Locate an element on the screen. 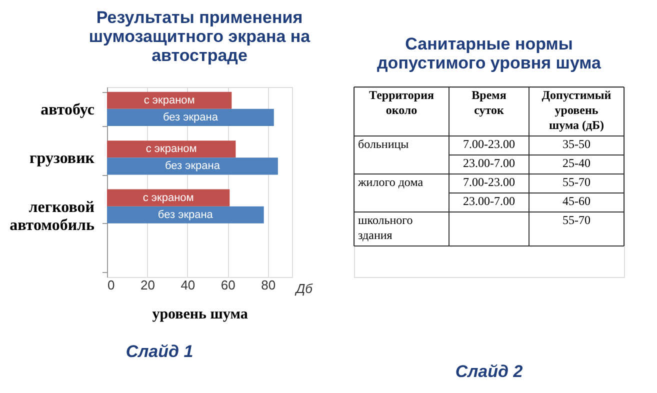 This screenshot has width=657, height=393. chart-title: Результаты применения шумозащитного экрана на автостраде is located at coordinates (199, 36).